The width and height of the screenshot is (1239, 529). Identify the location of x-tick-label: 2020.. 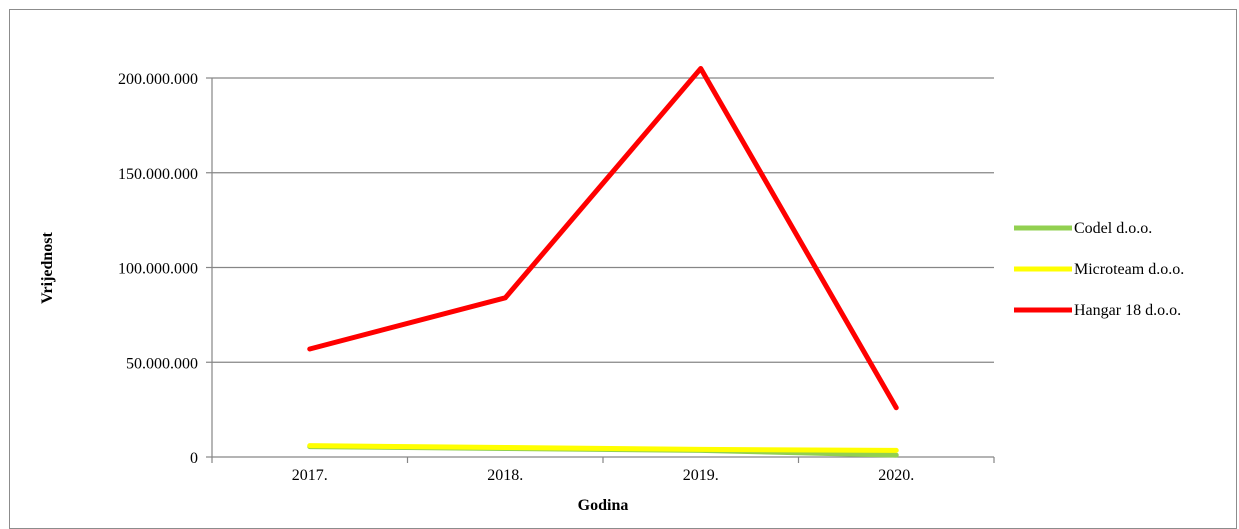
(896, 475).